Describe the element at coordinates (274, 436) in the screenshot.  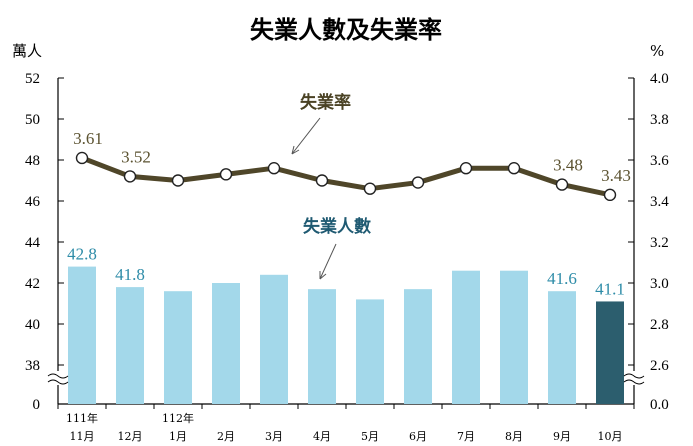
I see `x-tick-label-month: 3月` at that location.